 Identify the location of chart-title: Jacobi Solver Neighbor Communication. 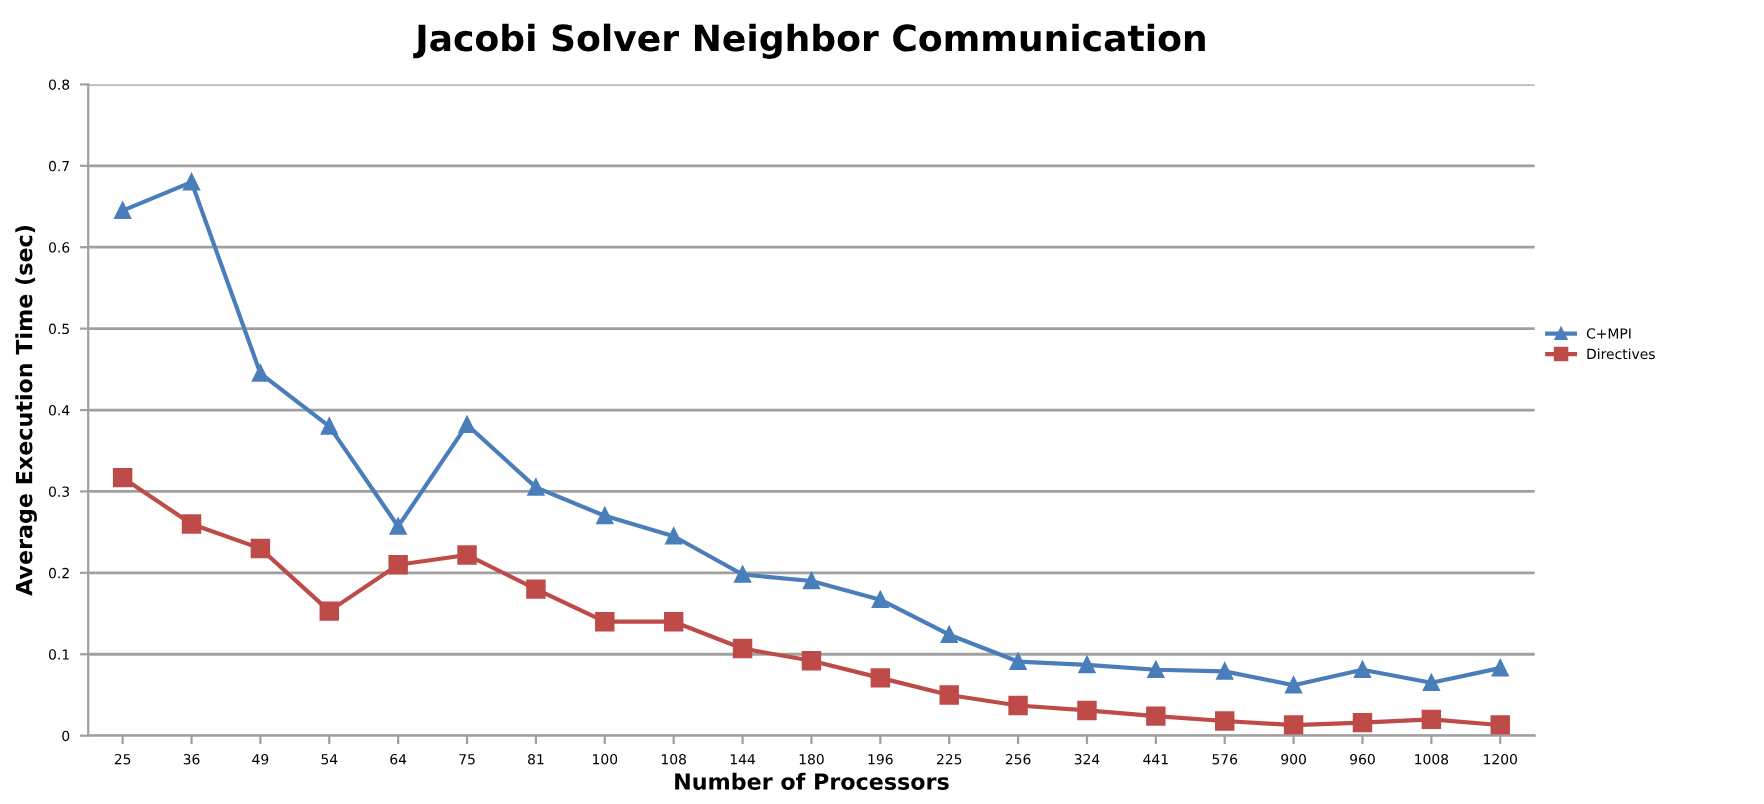
(809, 41).